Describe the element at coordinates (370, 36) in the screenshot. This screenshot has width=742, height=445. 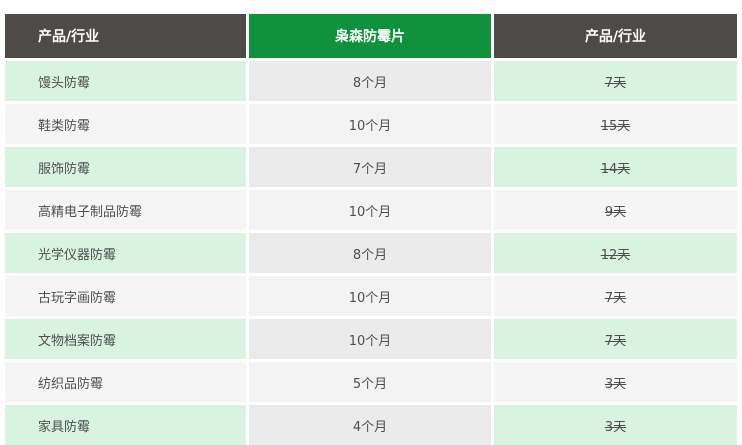
I see `header-brand-antimold-tablet: 枭森防霉片` at that location.